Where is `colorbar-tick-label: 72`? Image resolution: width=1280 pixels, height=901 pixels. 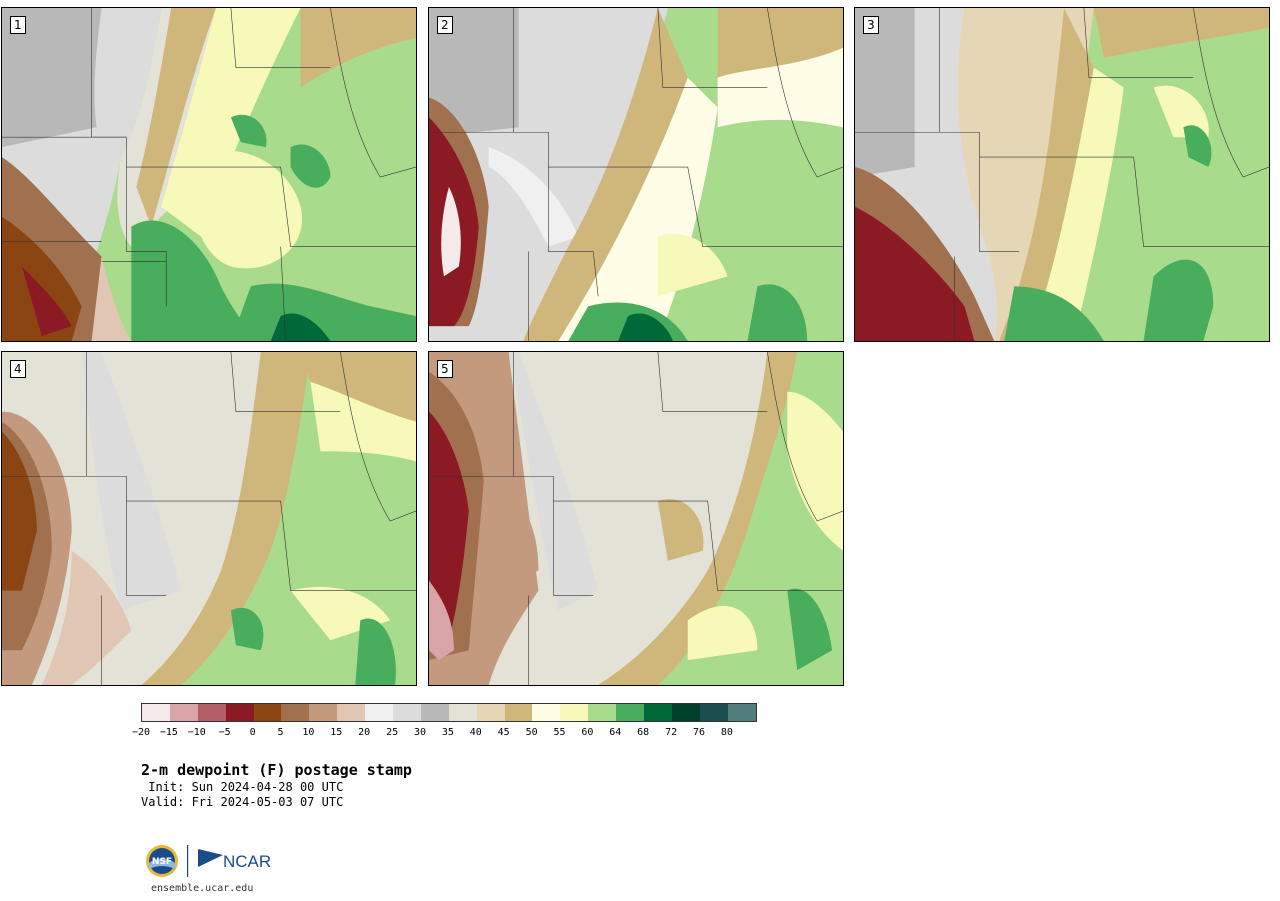
colorbar-tick-label: 72 is located at coordinates (671, 732).